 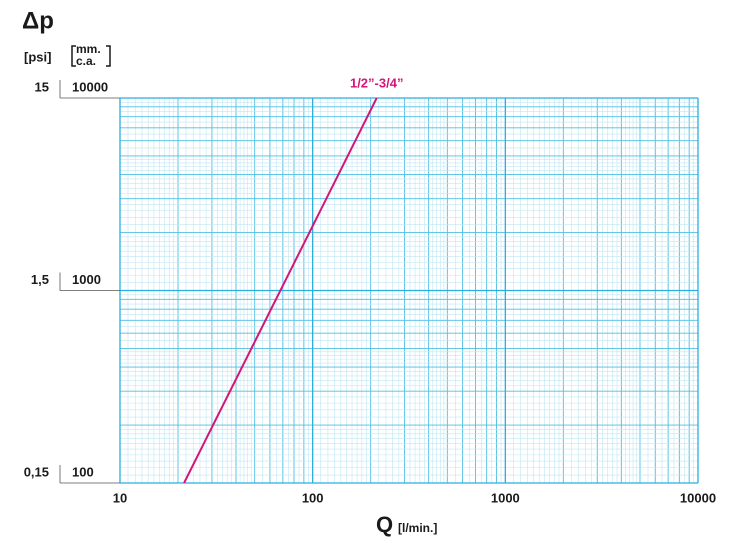 What do you see at coordinates (88, 49) in the screenshot?
I see `y-unit: mm.` at bounding box center [88, 49].